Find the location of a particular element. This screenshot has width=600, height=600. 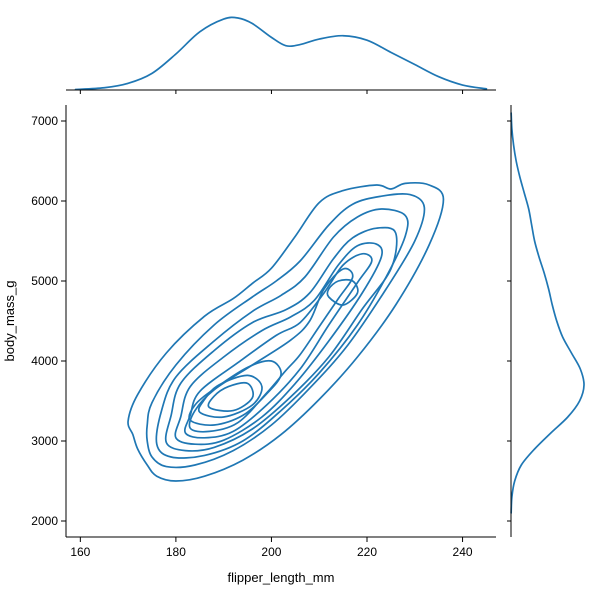

marginal-y-group is located at coordinates (547, 321).